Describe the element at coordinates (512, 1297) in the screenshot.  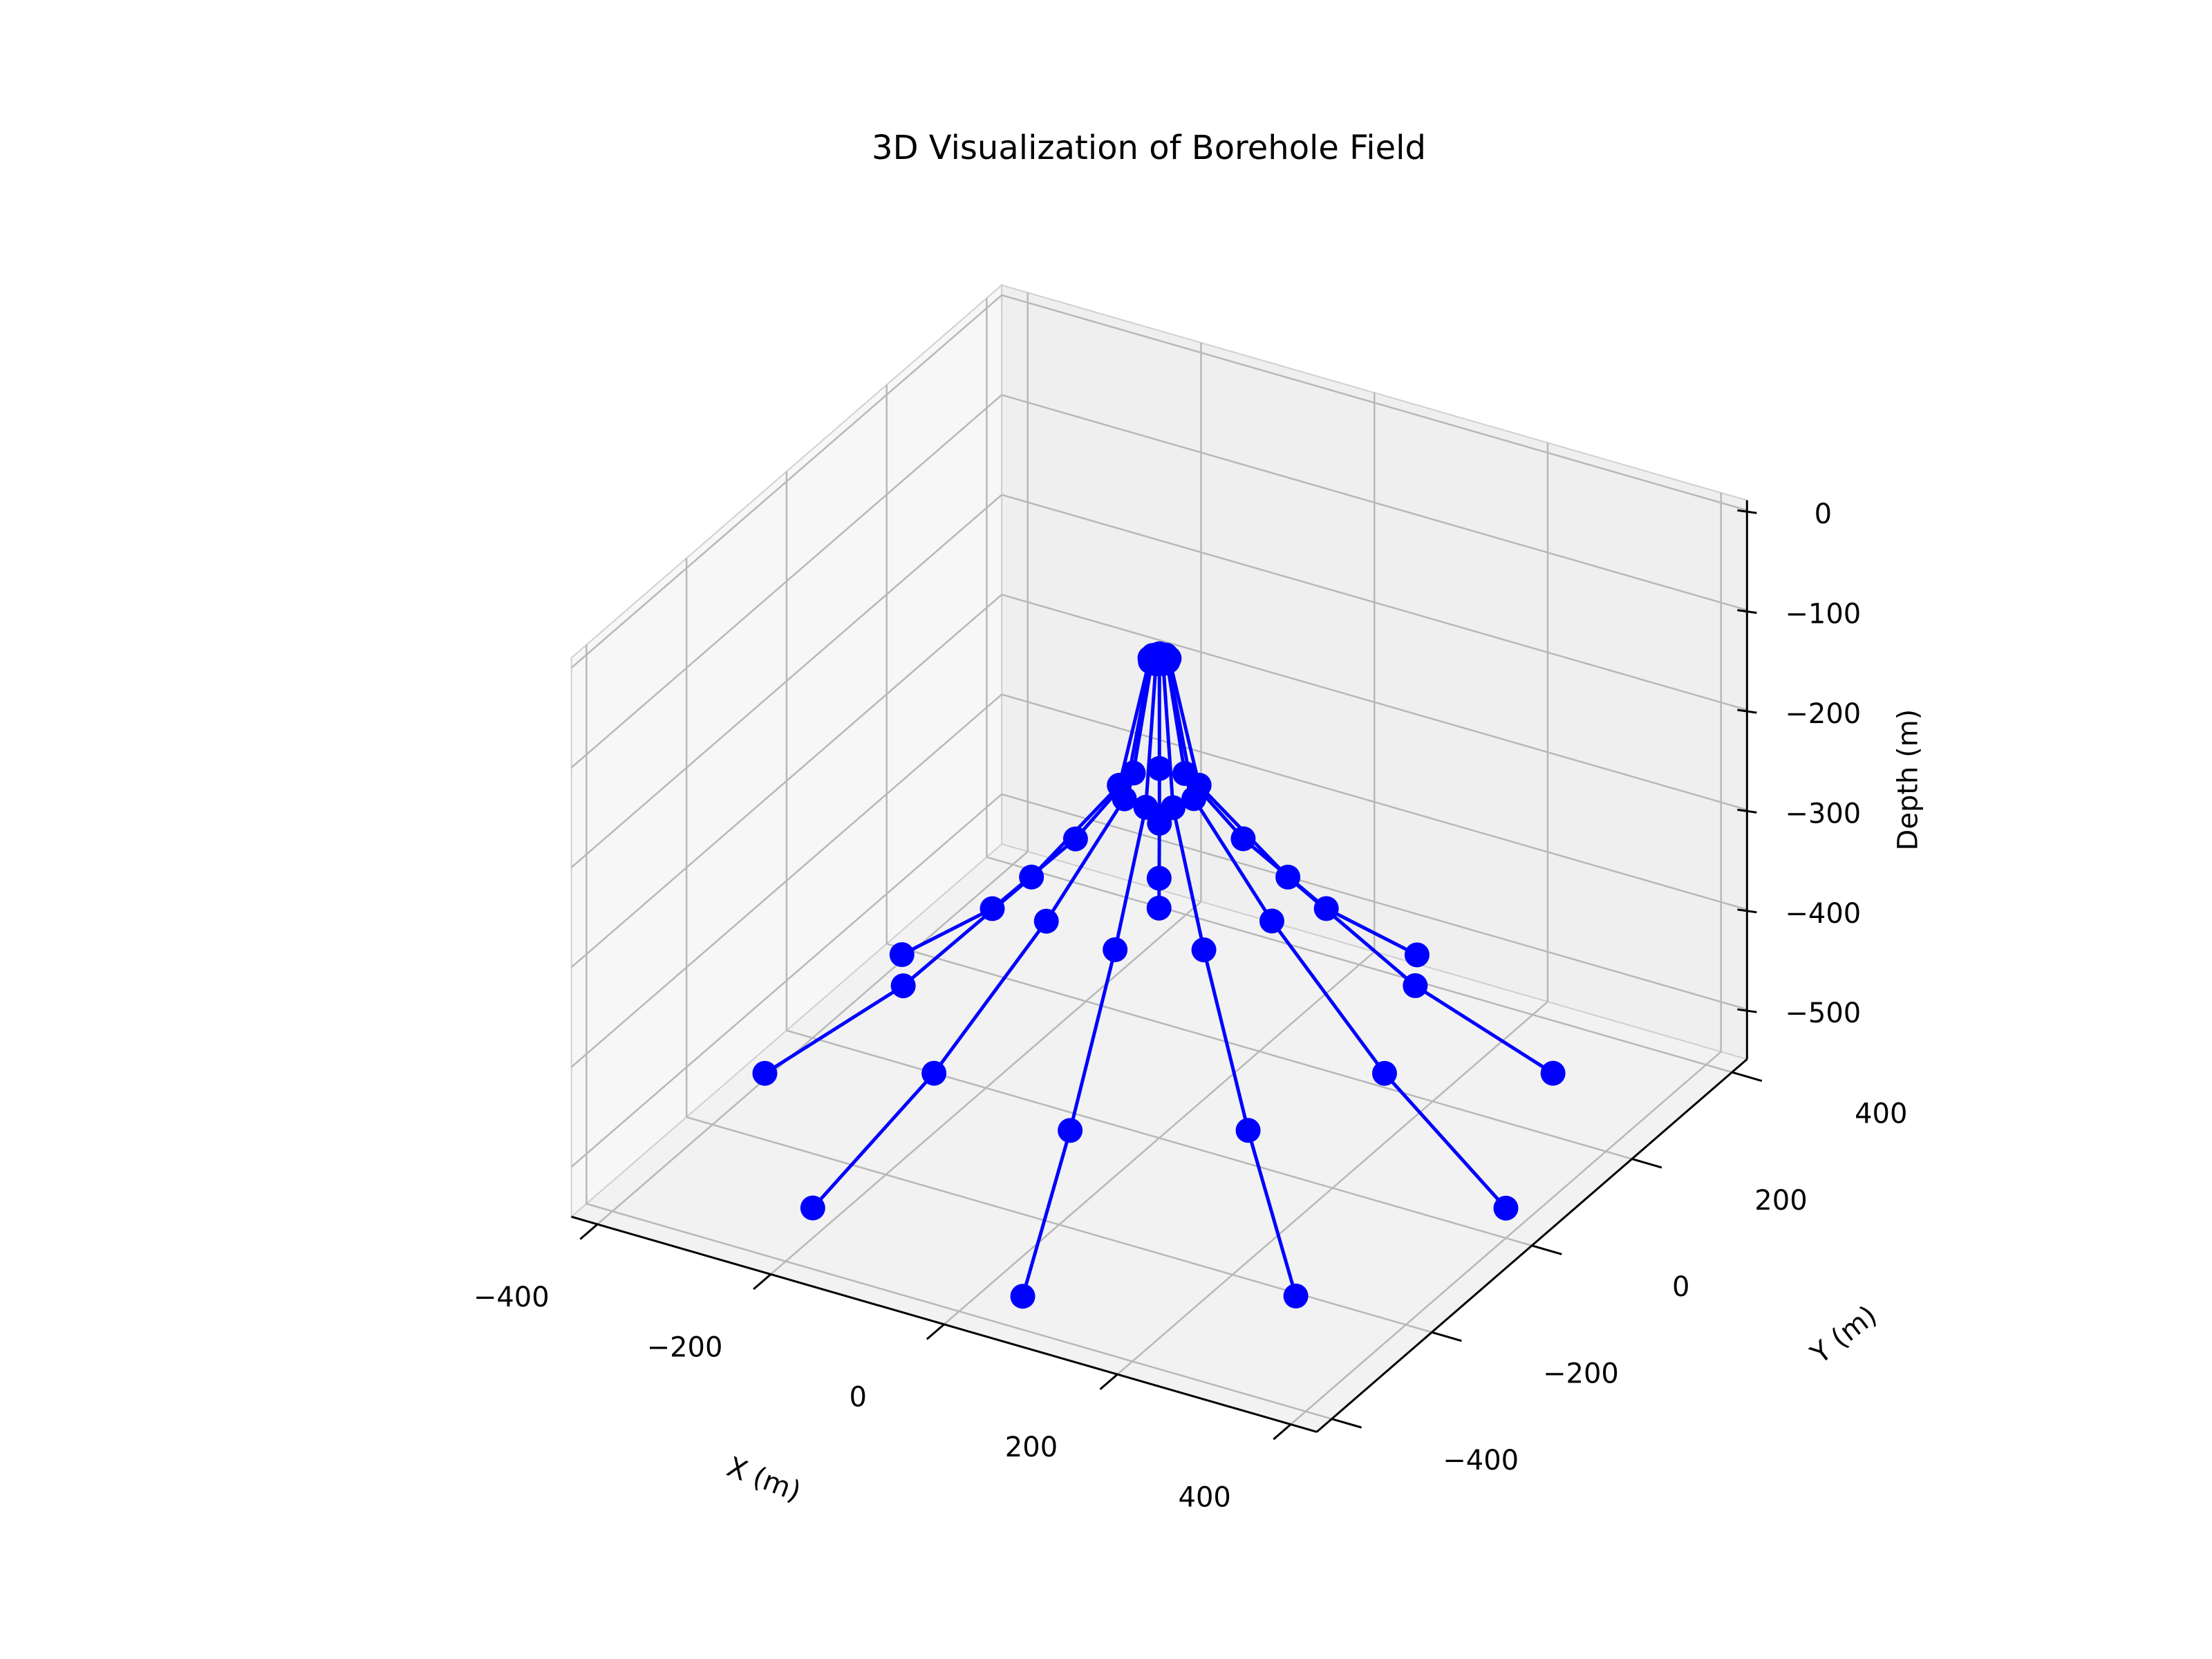
I see `x-tick-label: −400` at that location.